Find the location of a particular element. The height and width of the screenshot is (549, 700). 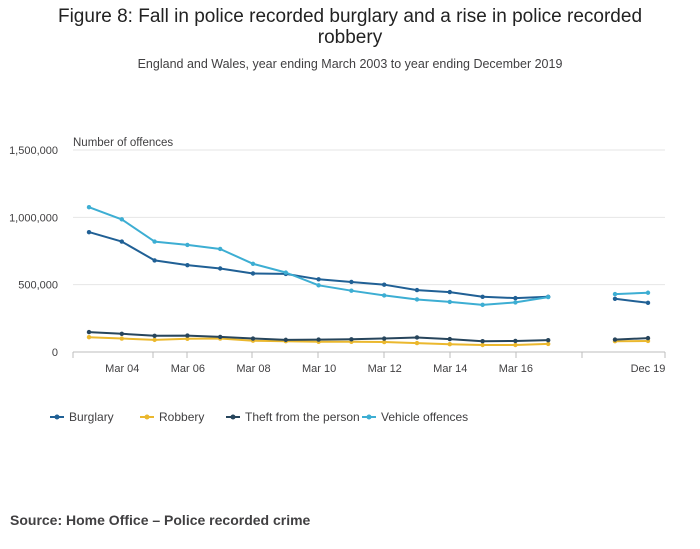

series-burglary is located at coordinates (368, 267).